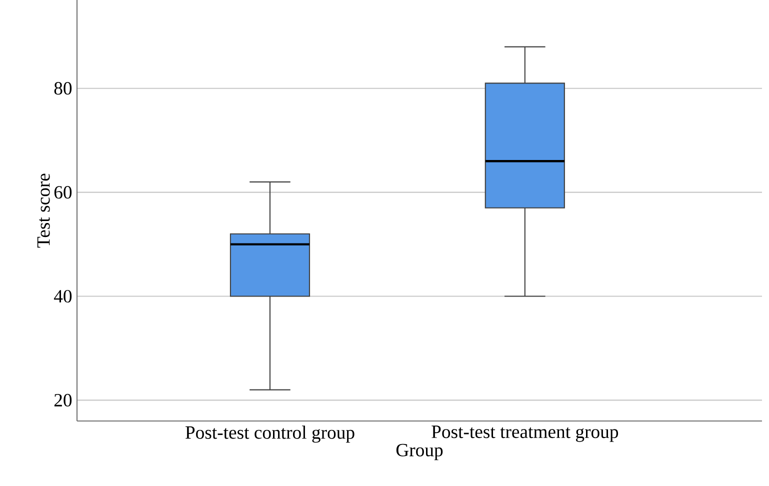 The width and height of the screenshot is (769, 486). I want to click on x-axis-title: Group, so click(419, 452).